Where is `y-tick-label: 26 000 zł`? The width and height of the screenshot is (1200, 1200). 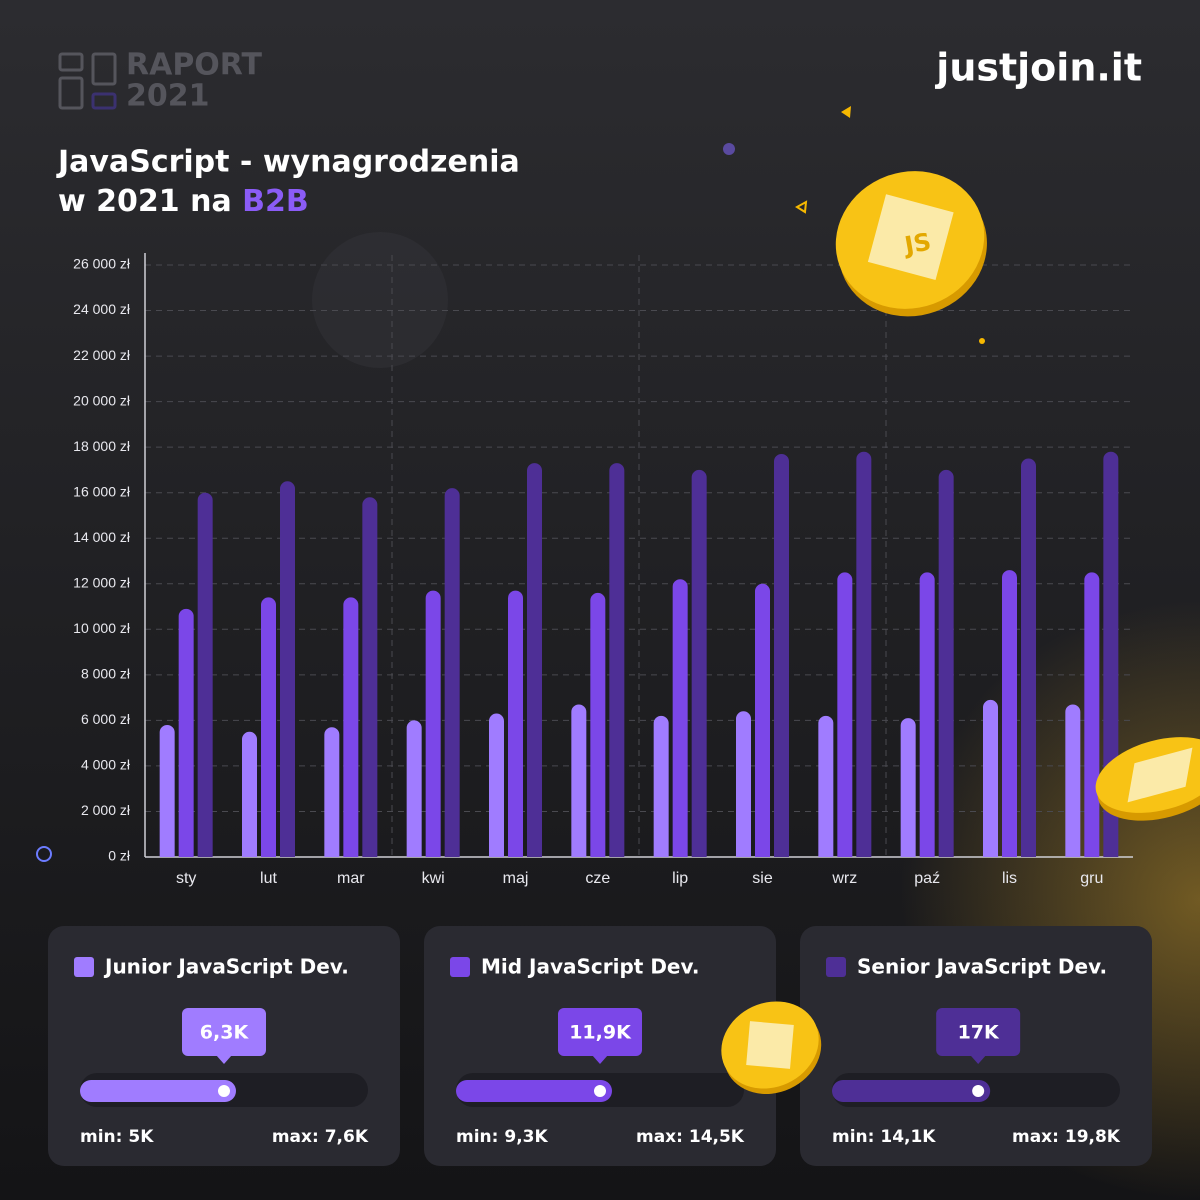 y-tick-label: 26 000 zł is located at coordinates (102, 264).